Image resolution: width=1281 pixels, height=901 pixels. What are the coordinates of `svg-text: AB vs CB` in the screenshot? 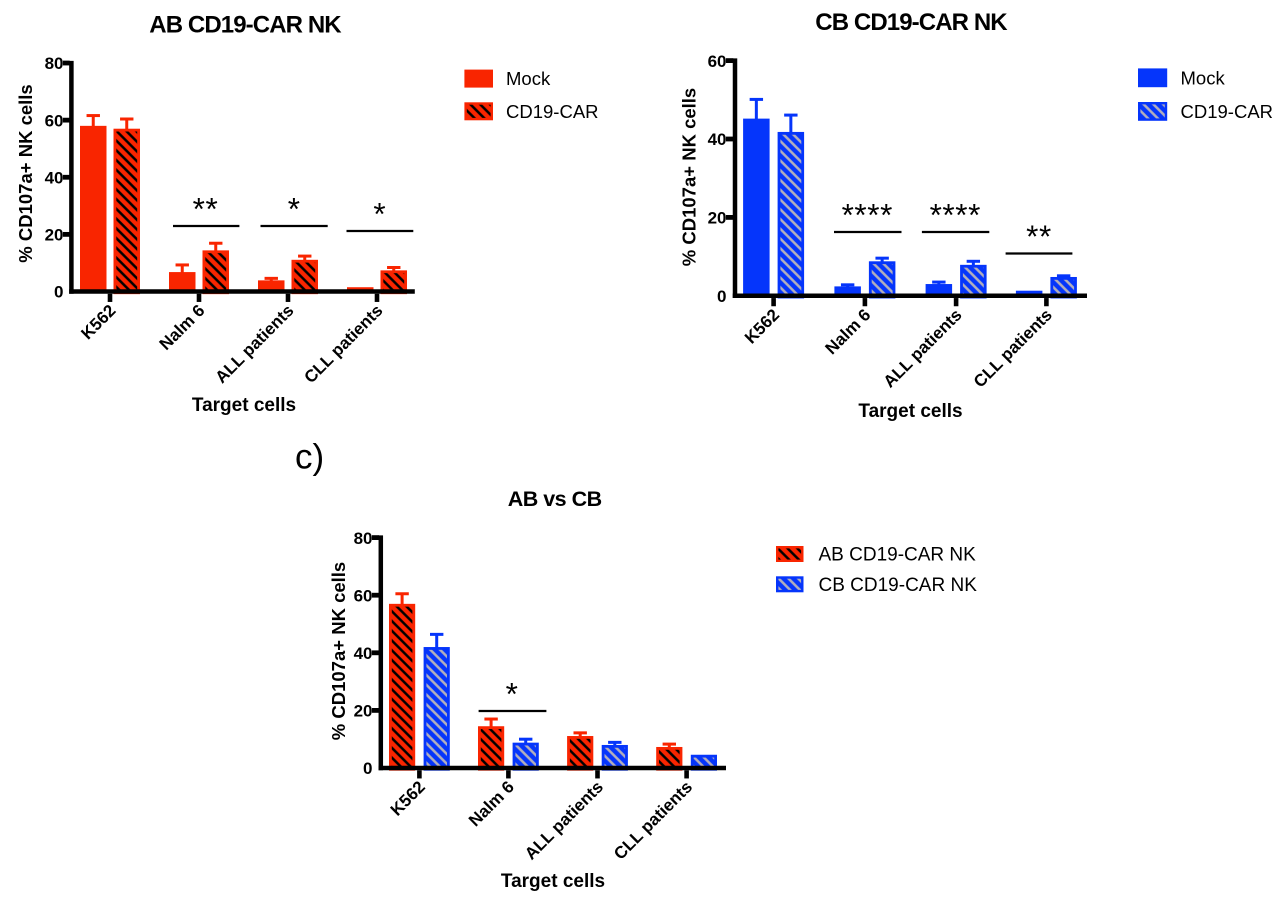 It's located at (555, 499).